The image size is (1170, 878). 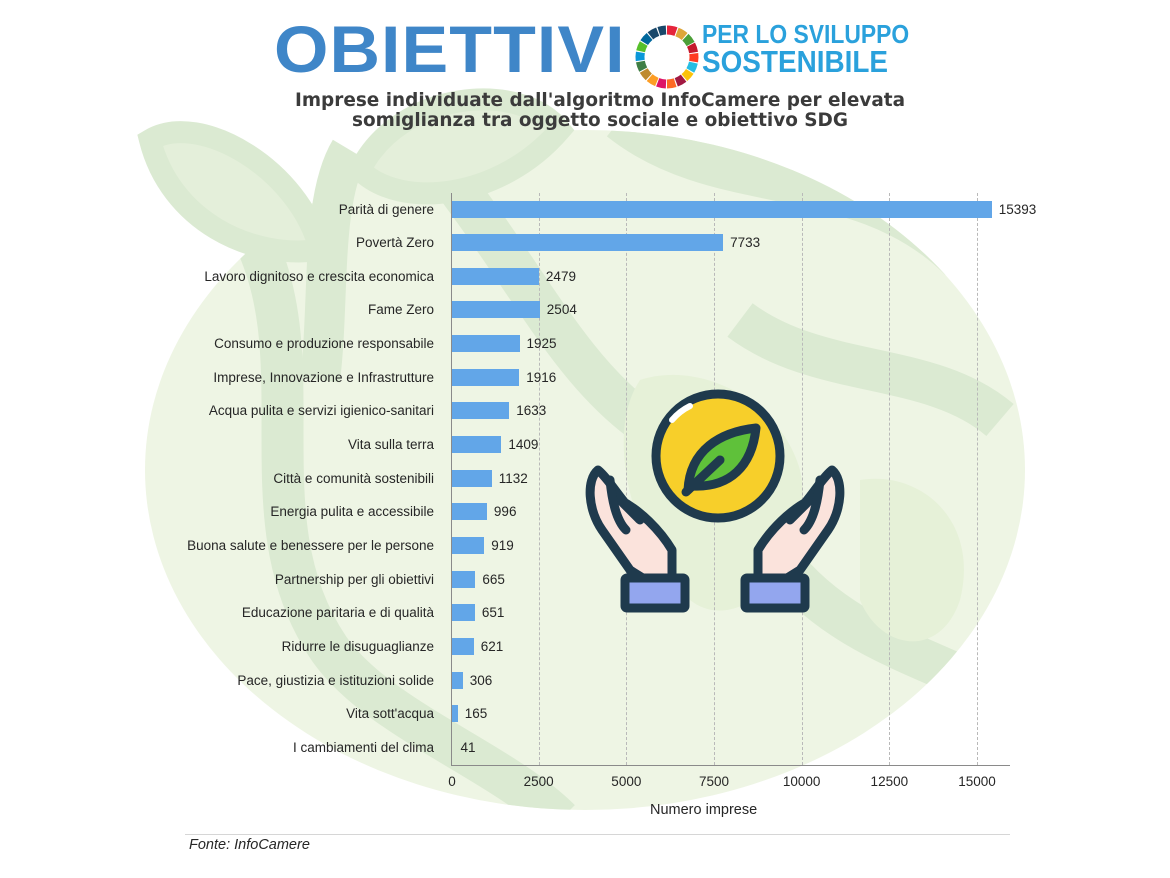 I want to click on x-tick-label: 0, so click(x=452, y=781).